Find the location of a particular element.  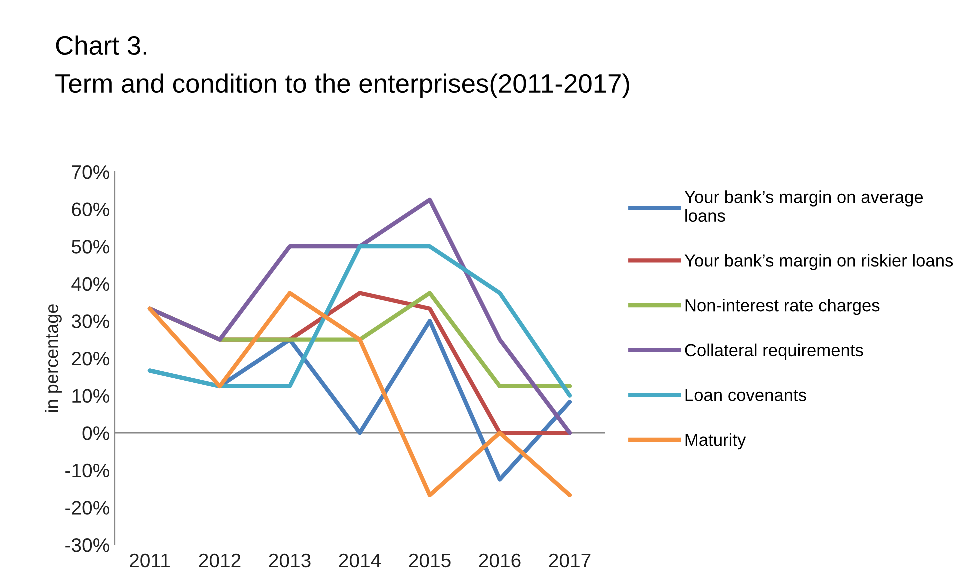

legend-label: Maturity is located at coordinates (716, 441).